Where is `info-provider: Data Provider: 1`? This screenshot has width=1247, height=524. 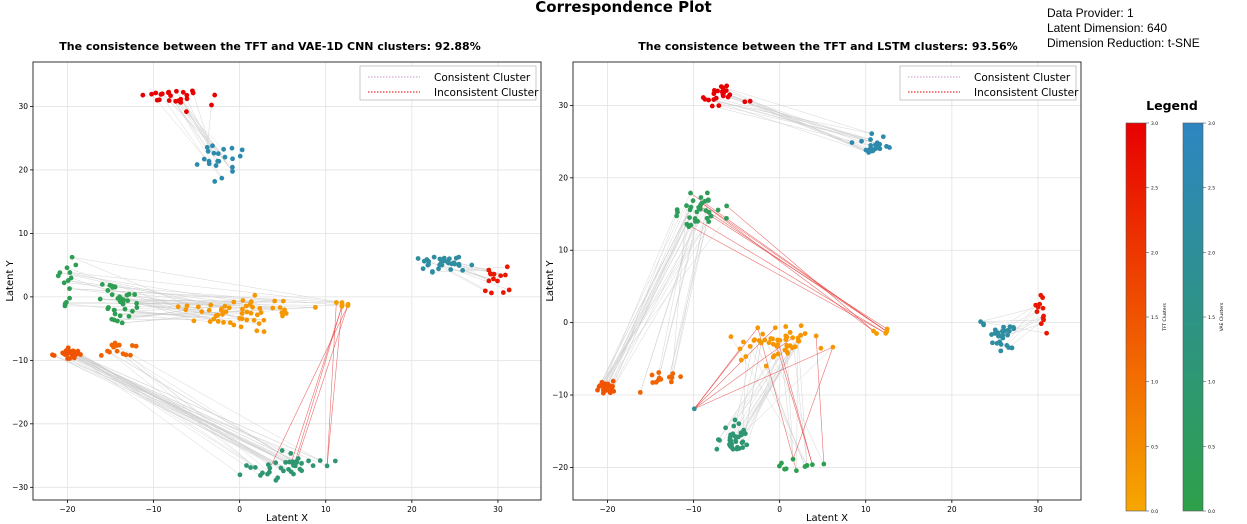
info-provider: Data Provider: 1 is located at coordinates (1090, 13).